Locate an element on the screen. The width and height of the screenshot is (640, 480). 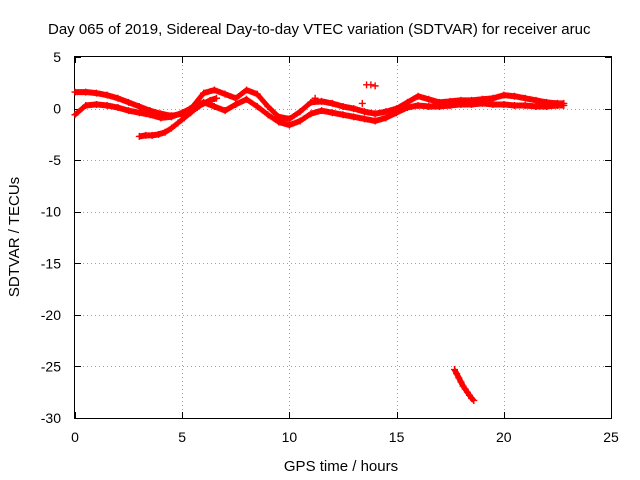
y-tick-label: -30 is located at coordinates (51, 418).